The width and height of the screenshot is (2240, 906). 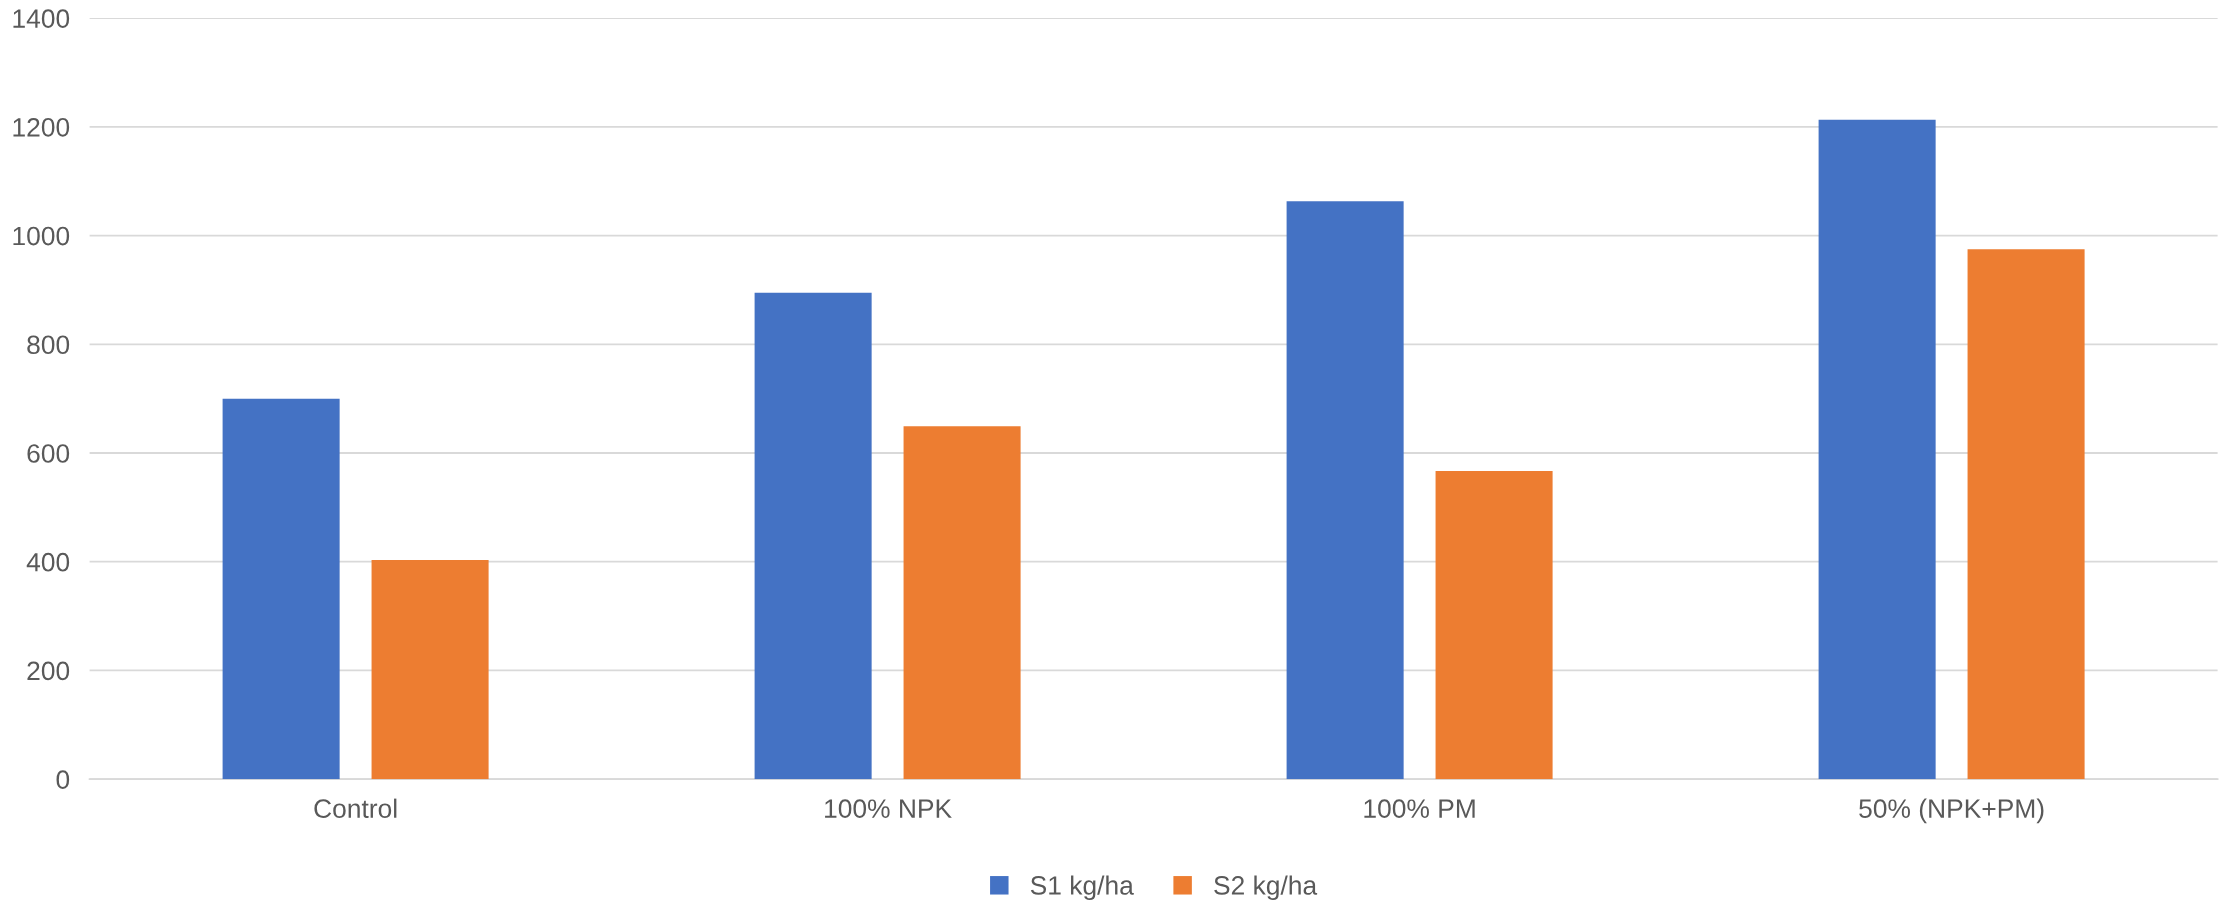 What do you see at coordinates (48, 345) in the screenshot?
I see `y-tick-label: 800` at bounding box center [48, 345].